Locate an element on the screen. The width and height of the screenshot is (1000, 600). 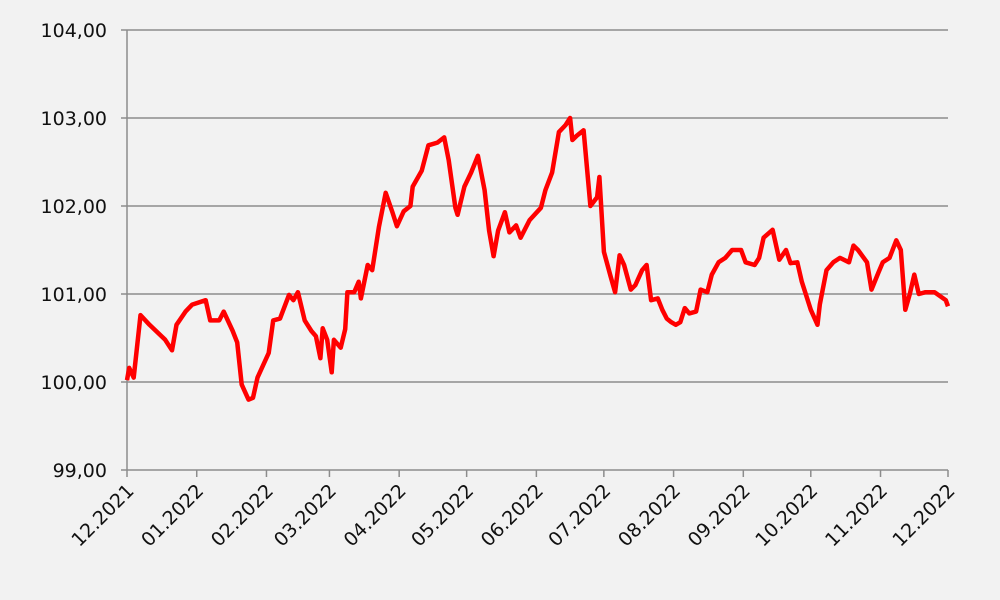
x-tick-label: 05.2022 is located at coordinates (442, 515).